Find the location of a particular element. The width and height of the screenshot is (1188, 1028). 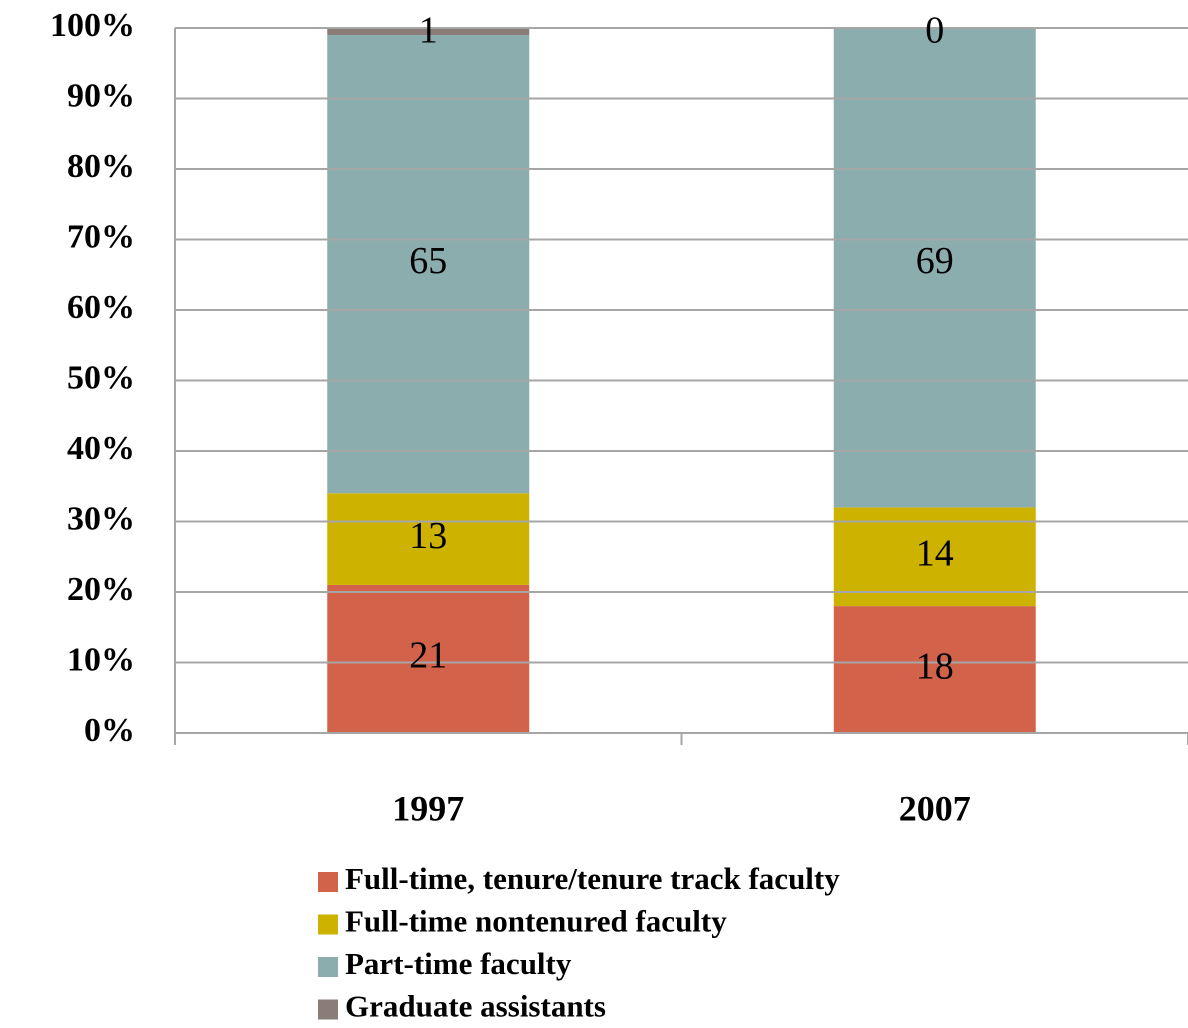

y-tick-label: 40% is located at coordinates (101, 448).